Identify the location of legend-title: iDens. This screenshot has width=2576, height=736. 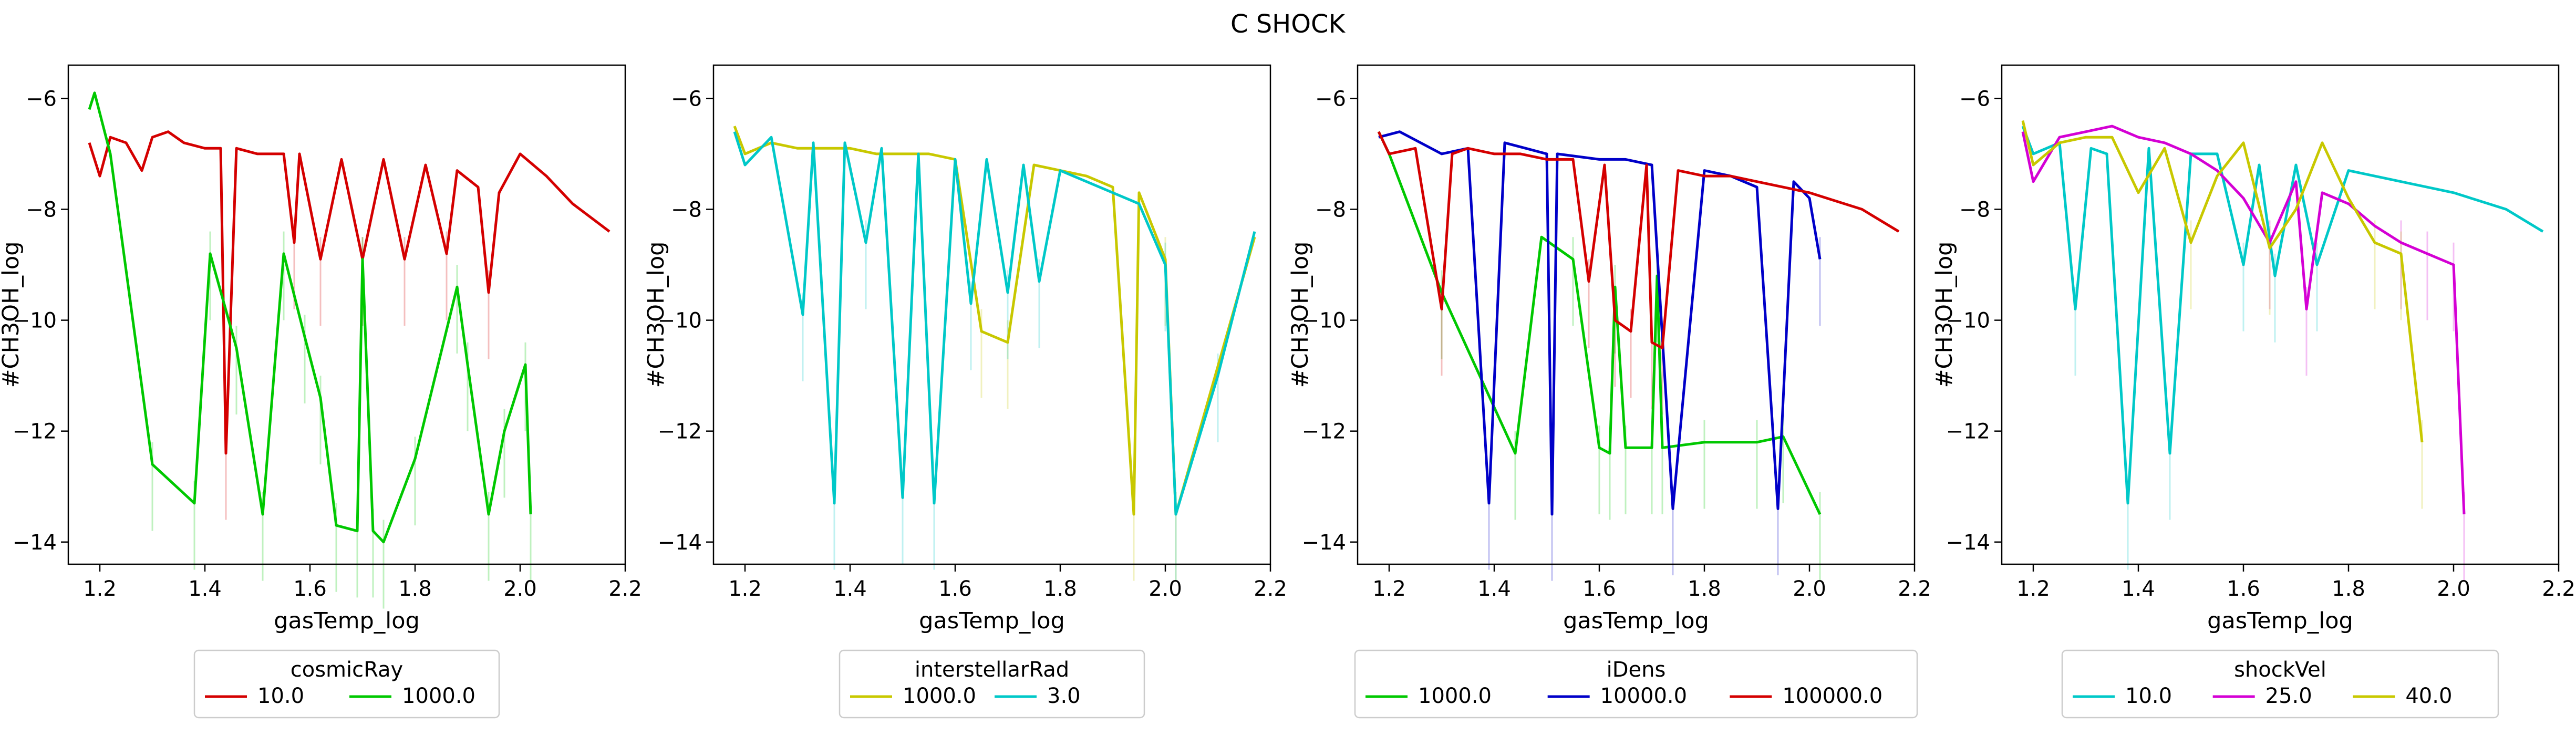
(1636, 670).